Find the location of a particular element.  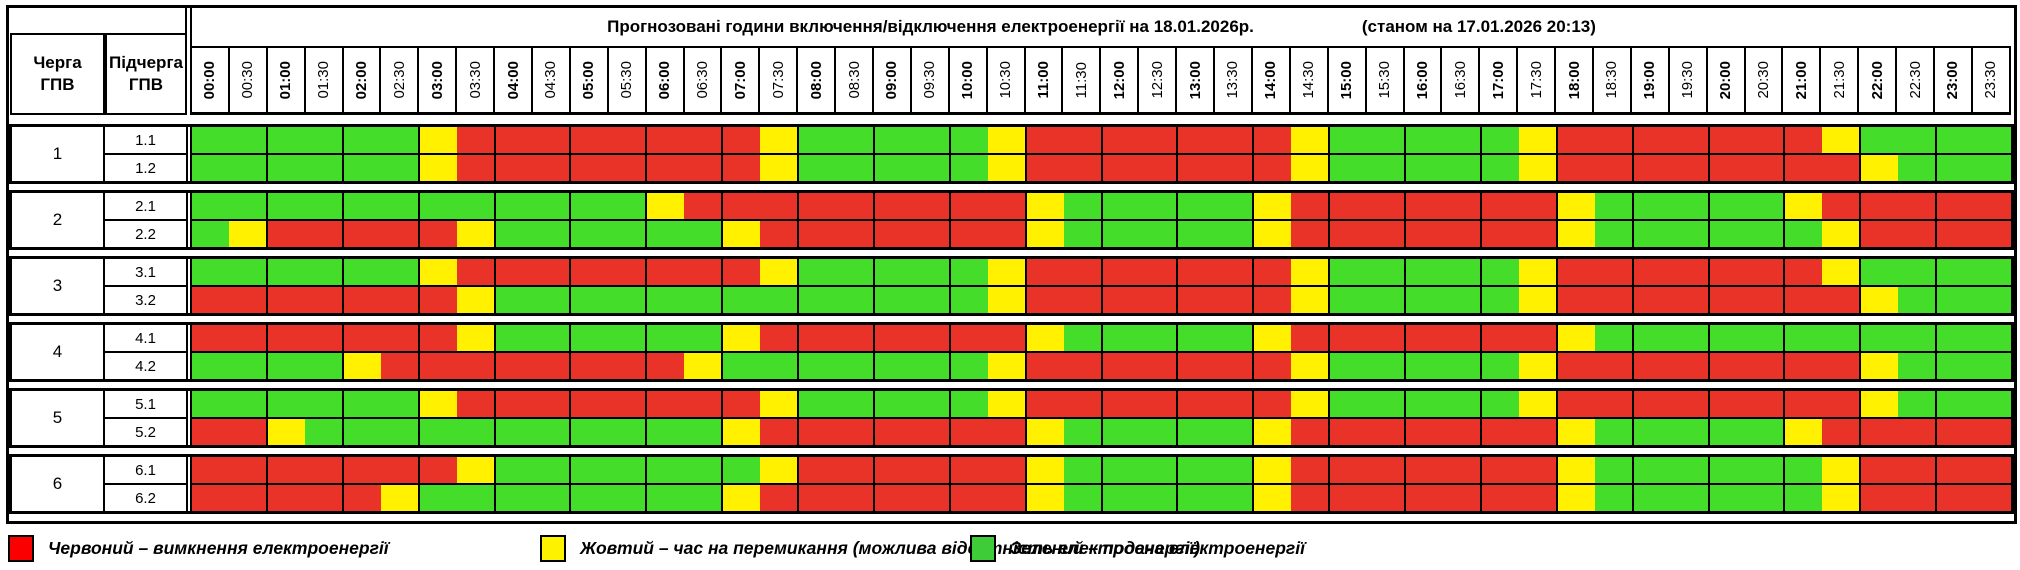

slot-2.1-16:30 is located at coordinates (1462, 206).